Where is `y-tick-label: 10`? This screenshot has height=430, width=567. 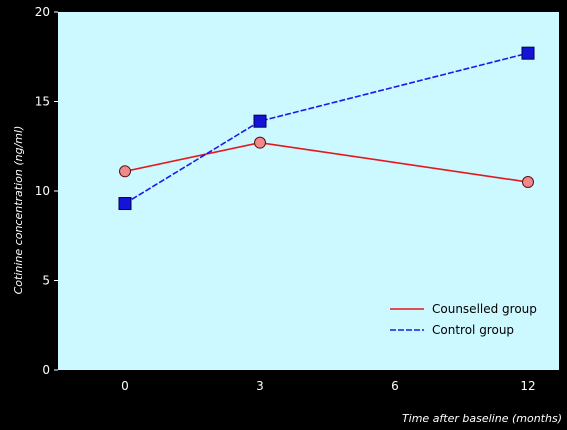 y-tick-label: 10 is located at coordinates (42, 191).